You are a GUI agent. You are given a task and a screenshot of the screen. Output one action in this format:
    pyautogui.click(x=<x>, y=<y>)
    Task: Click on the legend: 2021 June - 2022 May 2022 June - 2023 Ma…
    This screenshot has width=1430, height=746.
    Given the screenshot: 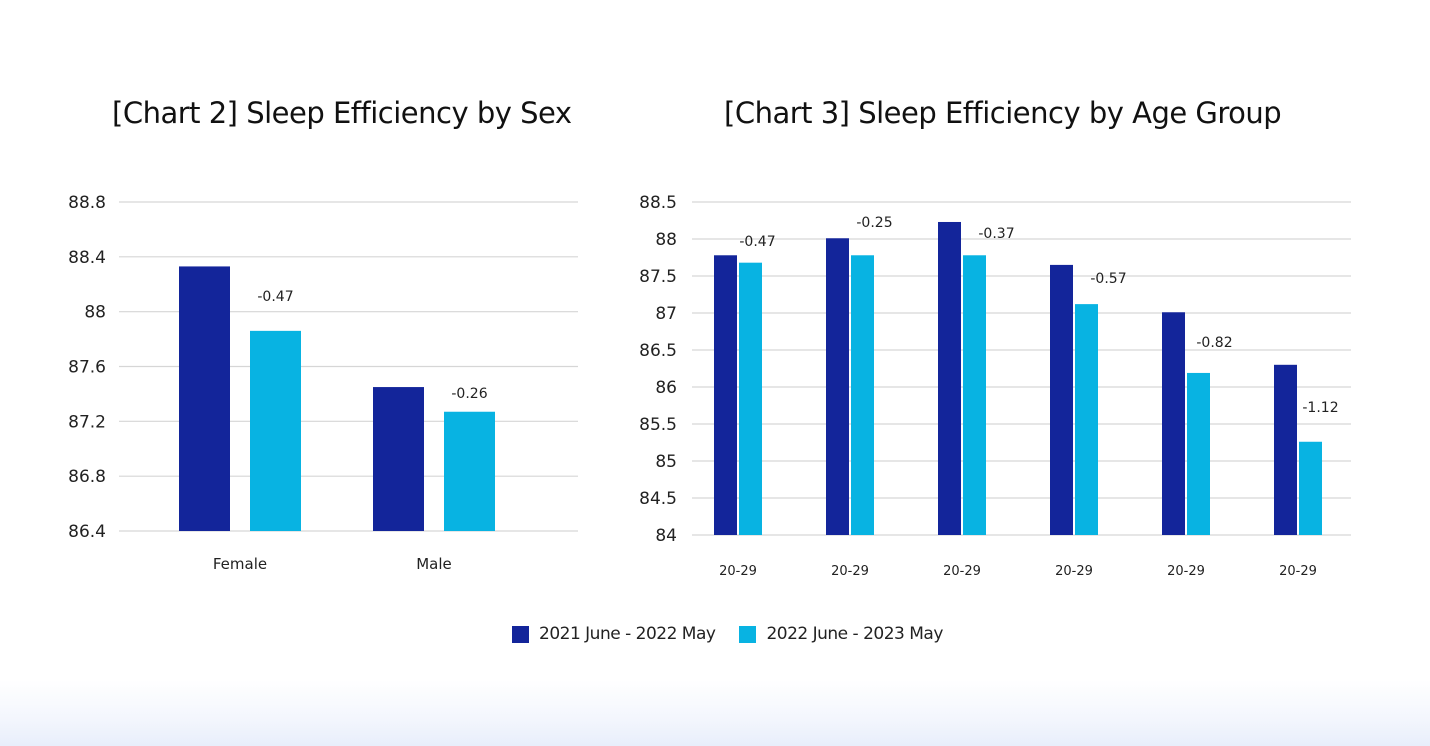 What is the action you would take?
    pyautogui.click(x=739, y=634)
    